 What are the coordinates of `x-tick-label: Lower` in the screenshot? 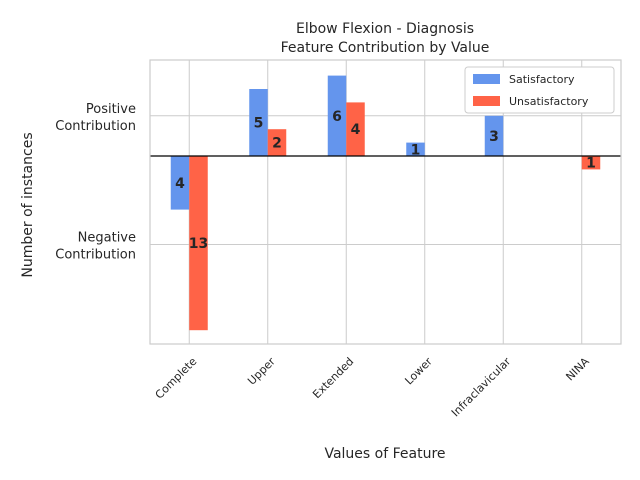 It's located at (418, 371).